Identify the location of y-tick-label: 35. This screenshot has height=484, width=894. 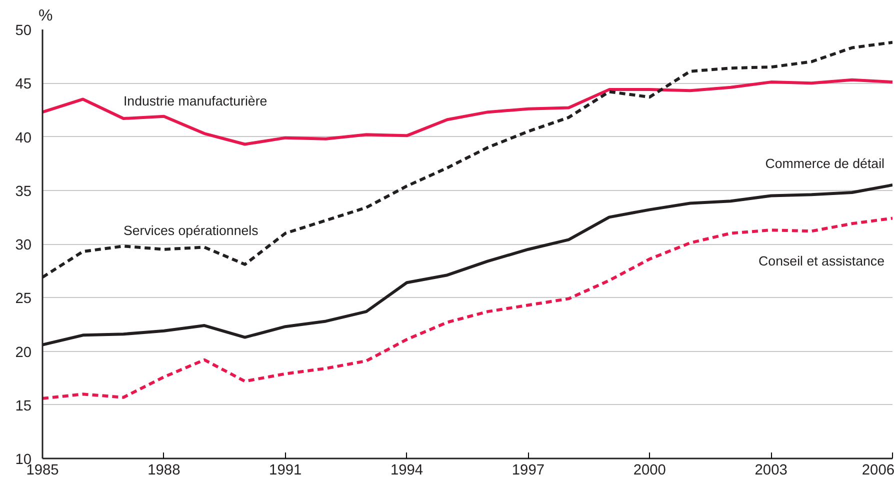
(23, 192).